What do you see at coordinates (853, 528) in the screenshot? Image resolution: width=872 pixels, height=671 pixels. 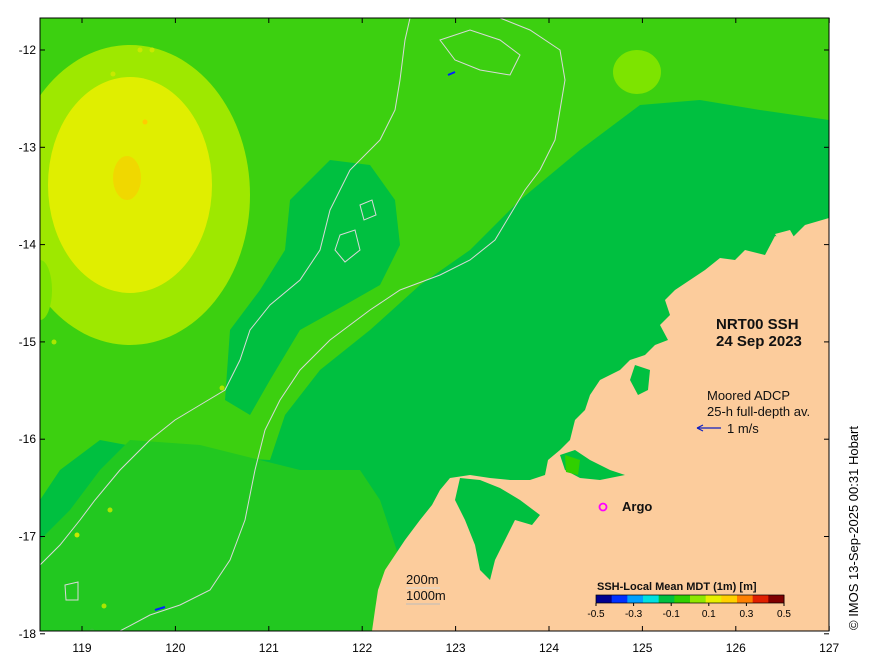 I see `credit-text: © IMOS 13-Sep-2025 00:31 Hobart` at bounding box center [853, 528].